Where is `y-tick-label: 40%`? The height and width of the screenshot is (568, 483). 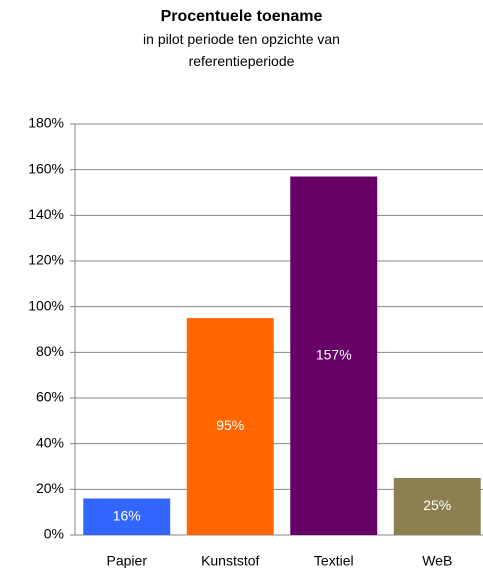 y-tick-label: 40% is located at coordinates (50, 442).